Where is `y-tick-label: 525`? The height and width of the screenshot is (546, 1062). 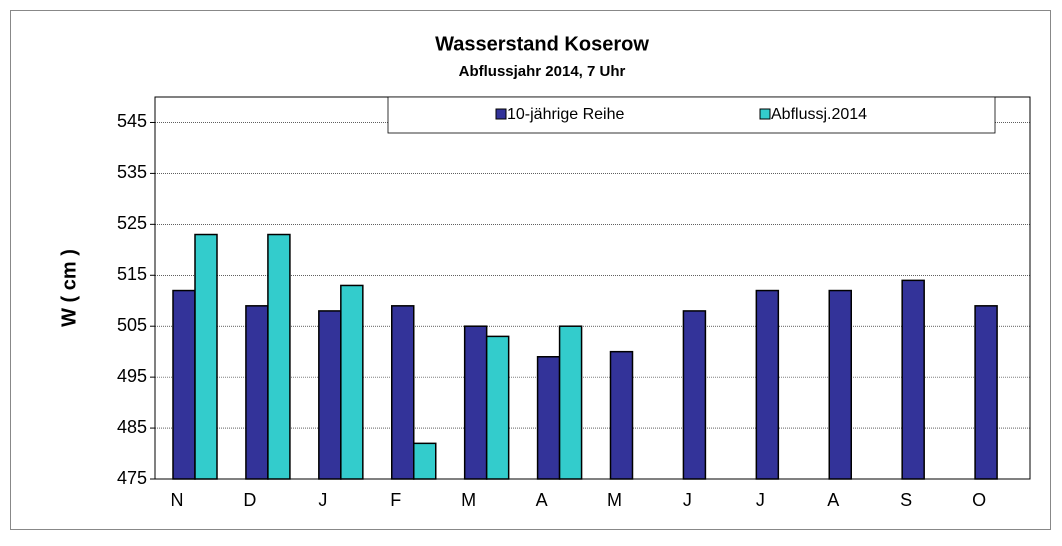 y-tick-label: 525 is located at coordinates (132, 223).